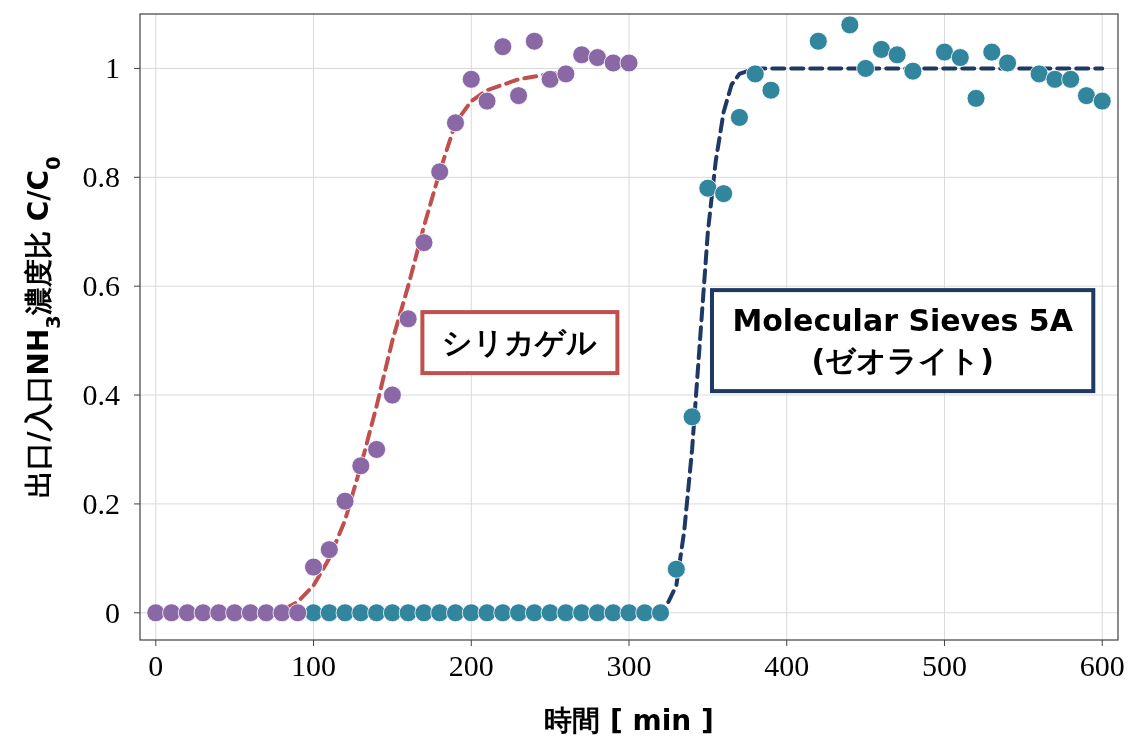 The width and height of the screenshot is (1139, 745). Describe the element at coordinates (1102, 665) in the screenshot. I see `x-tick-label: 600` at that location.